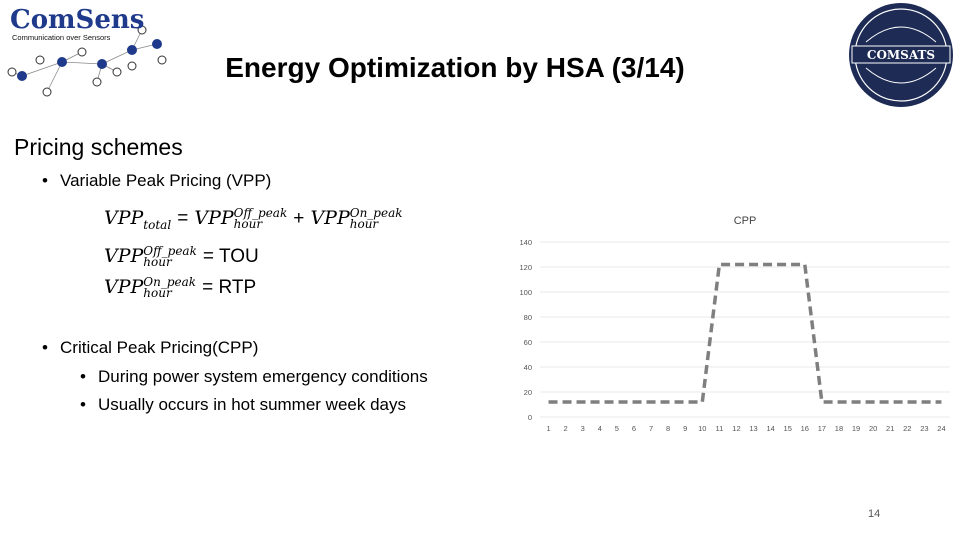 This screenshot has height=540, width=960. What do you see at coordinates (528, 317) in the screenshot?
I see `y-tick-label: 80` at bounding box center [528, 317].